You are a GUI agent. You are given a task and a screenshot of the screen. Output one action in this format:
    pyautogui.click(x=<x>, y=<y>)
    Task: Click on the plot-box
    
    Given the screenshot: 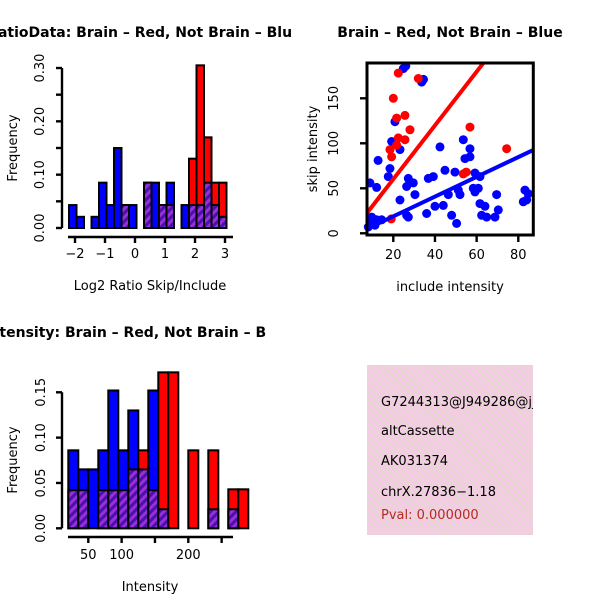 What is the action you would take?
    pyautogui.click(x=450, y=149)
    